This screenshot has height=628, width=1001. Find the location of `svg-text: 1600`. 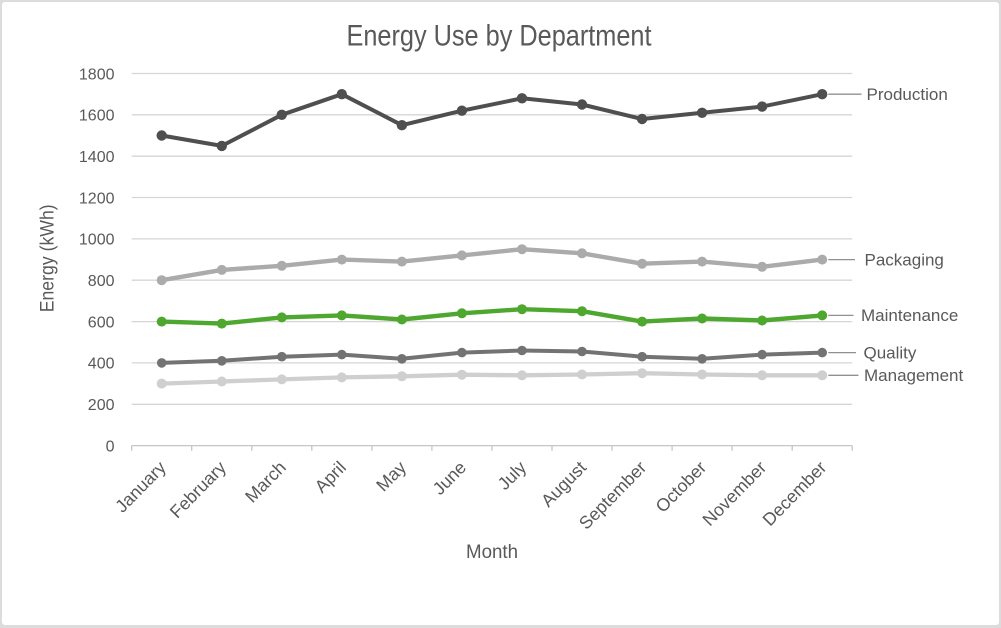

svg-text: 1600 is located at coordinates (97, 116).